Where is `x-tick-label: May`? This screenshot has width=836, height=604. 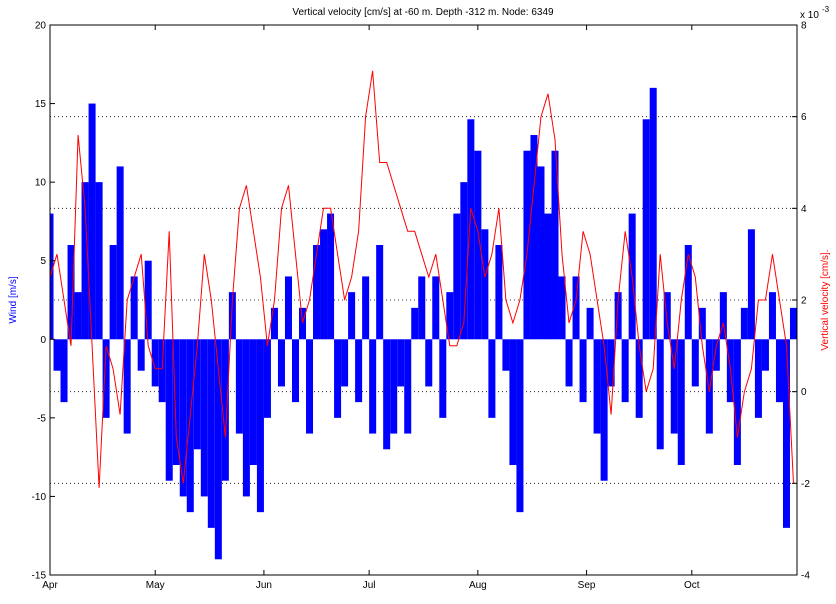
x-tick-label: May is located at coordinates (155, 585).